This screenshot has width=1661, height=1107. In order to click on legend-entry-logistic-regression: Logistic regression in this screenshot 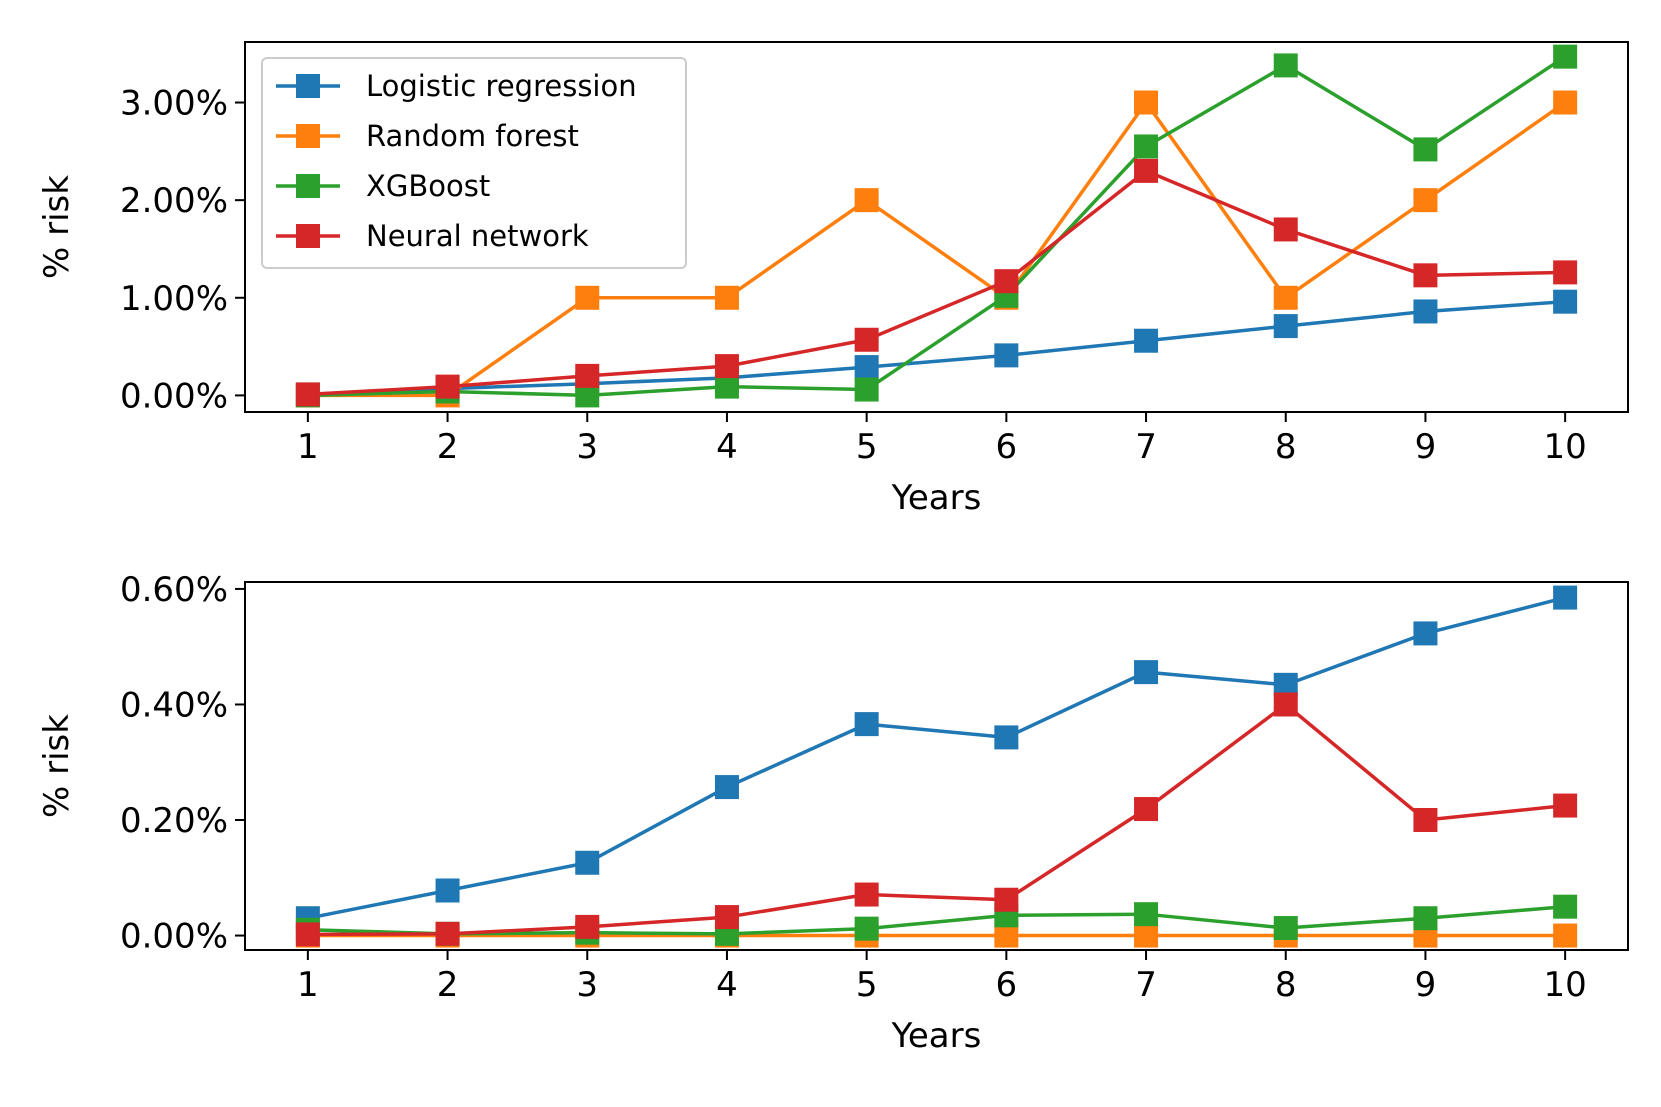, I will do `click(456, 86)`.